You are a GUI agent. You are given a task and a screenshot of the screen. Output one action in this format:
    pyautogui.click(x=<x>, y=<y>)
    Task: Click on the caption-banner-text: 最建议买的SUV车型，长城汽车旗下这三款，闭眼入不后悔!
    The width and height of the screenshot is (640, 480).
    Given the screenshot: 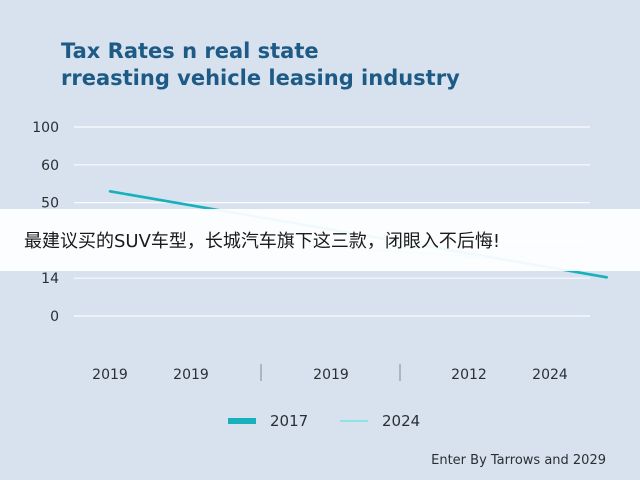 What is the action you would take?
    pyautogui.click(x=262, y=241)
    